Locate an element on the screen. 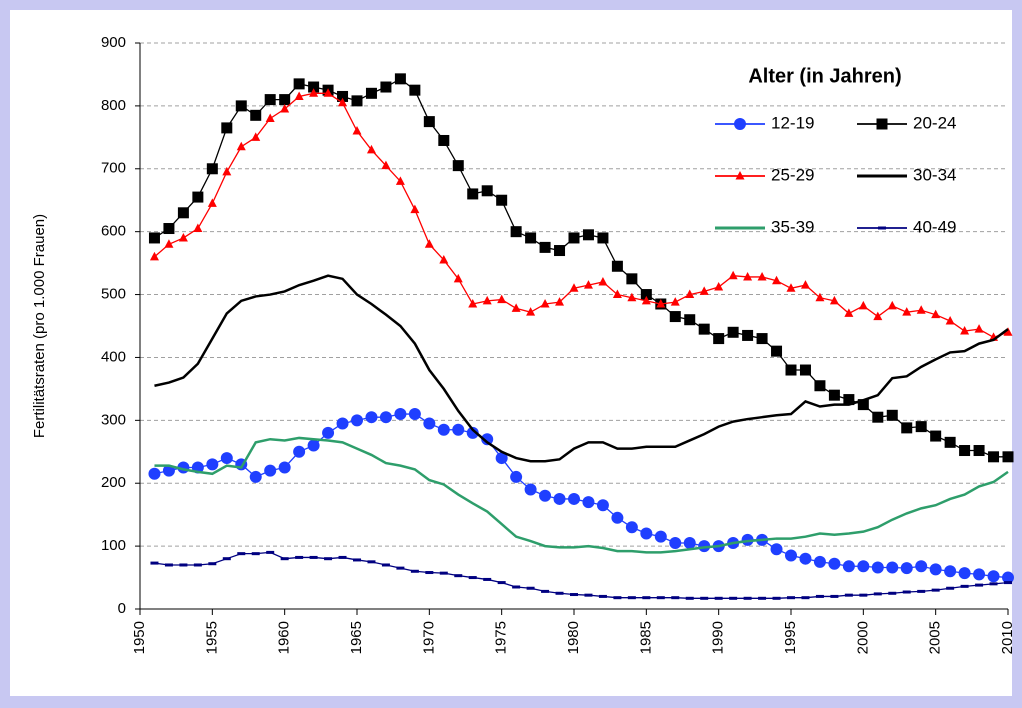  y-tick-label: 600 is located at coordinates (113, 231).